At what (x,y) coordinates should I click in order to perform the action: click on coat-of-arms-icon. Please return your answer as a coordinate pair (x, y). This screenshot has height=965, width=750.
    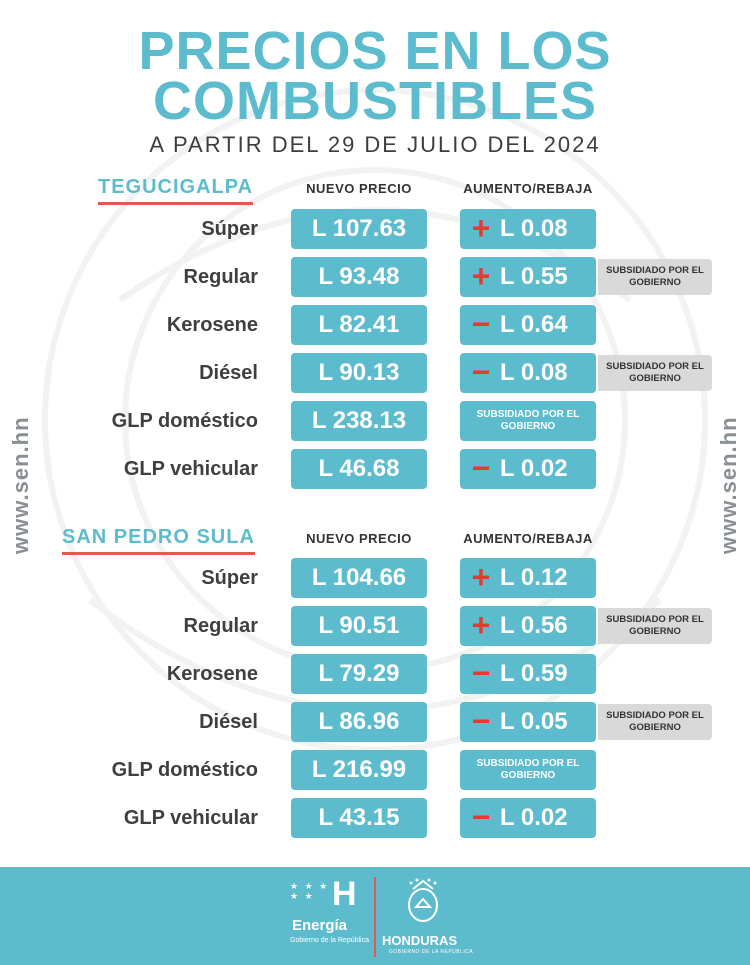
    Looking at the image, I should click on (423, 900).